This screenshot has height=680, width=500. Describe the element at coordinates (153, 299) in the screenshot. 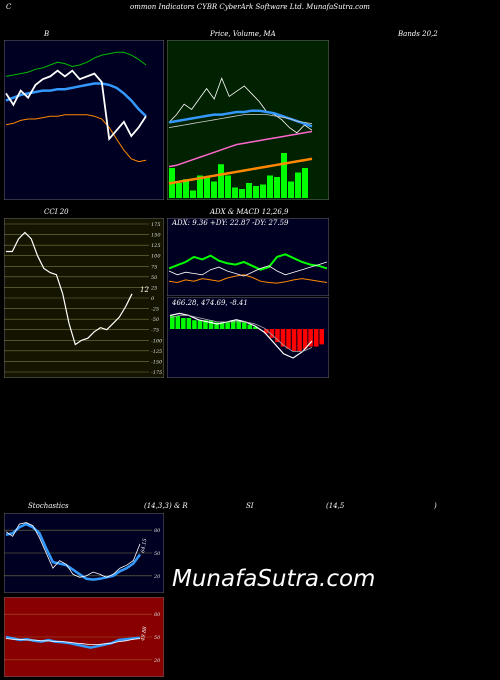

I see `cci-tick-label: 0` at that location.